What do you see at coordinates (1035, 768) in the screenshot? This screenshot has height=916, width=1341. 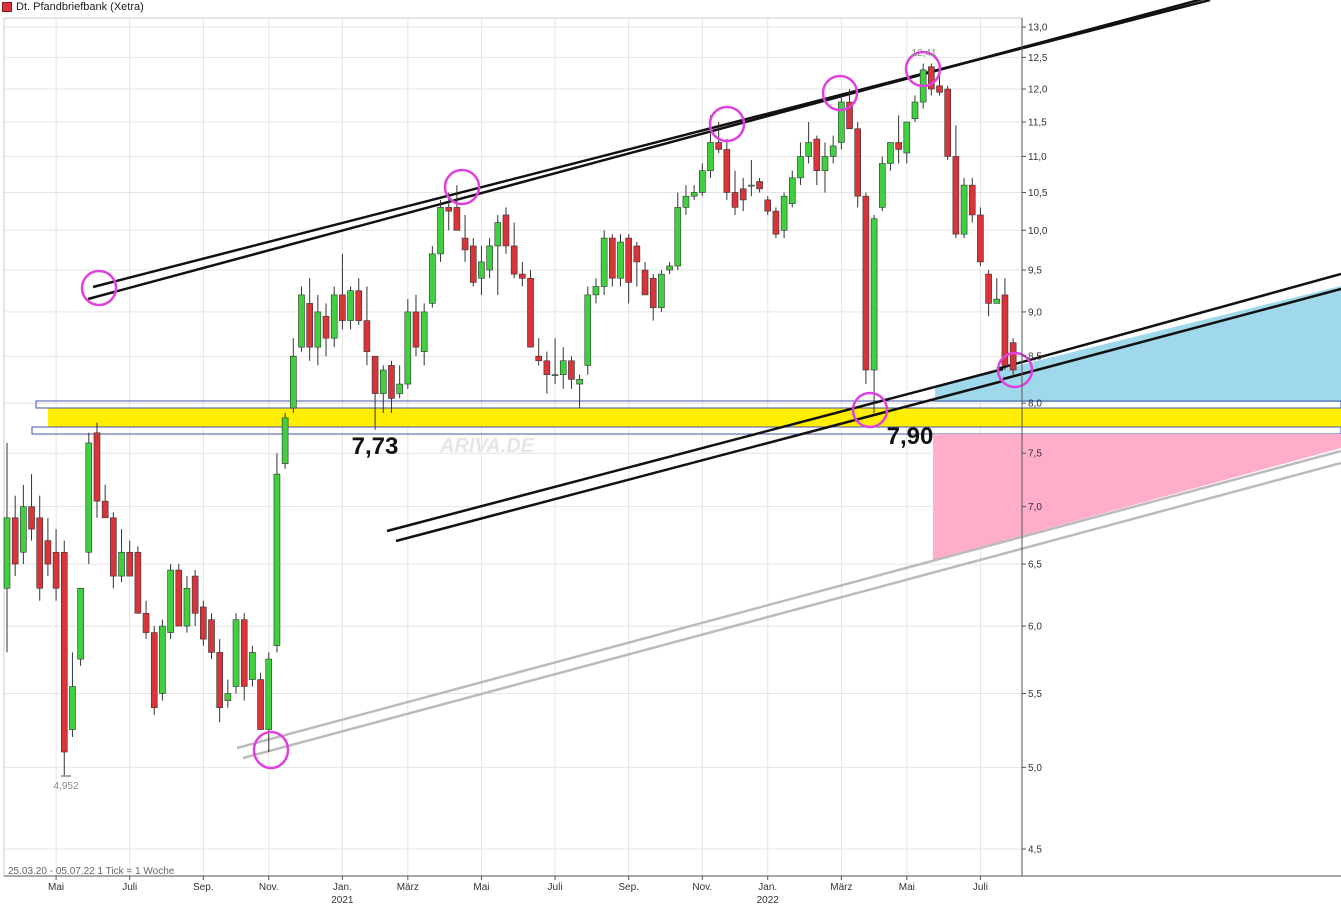 I see `y-tick-label: 5,0` at bounding box center [1035, 768].